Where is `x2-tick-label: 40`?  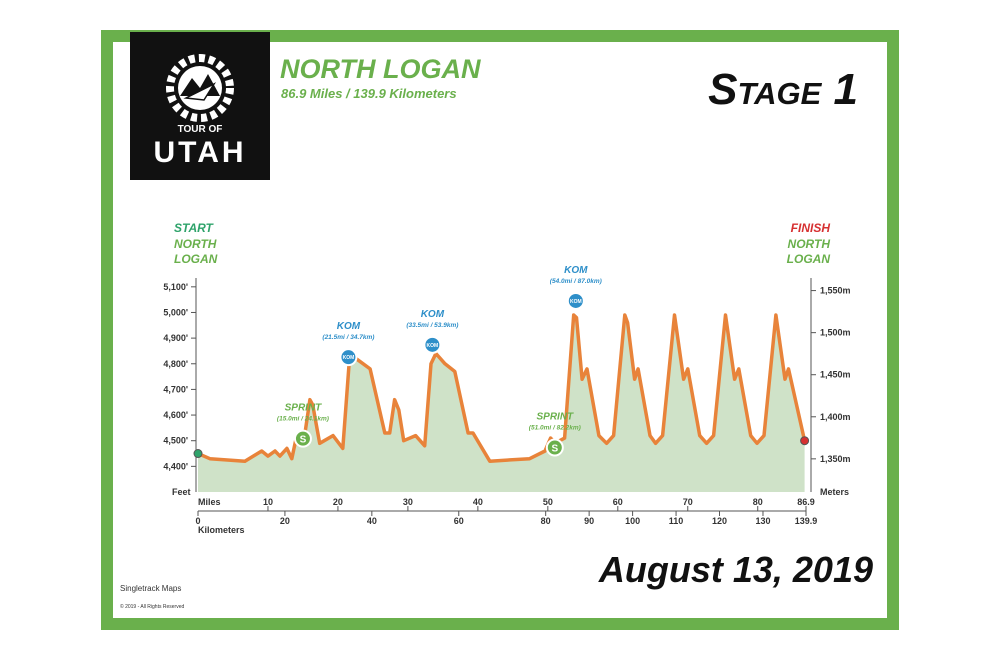
x2-tick-label: 40 is located at coordinates (372, 521).